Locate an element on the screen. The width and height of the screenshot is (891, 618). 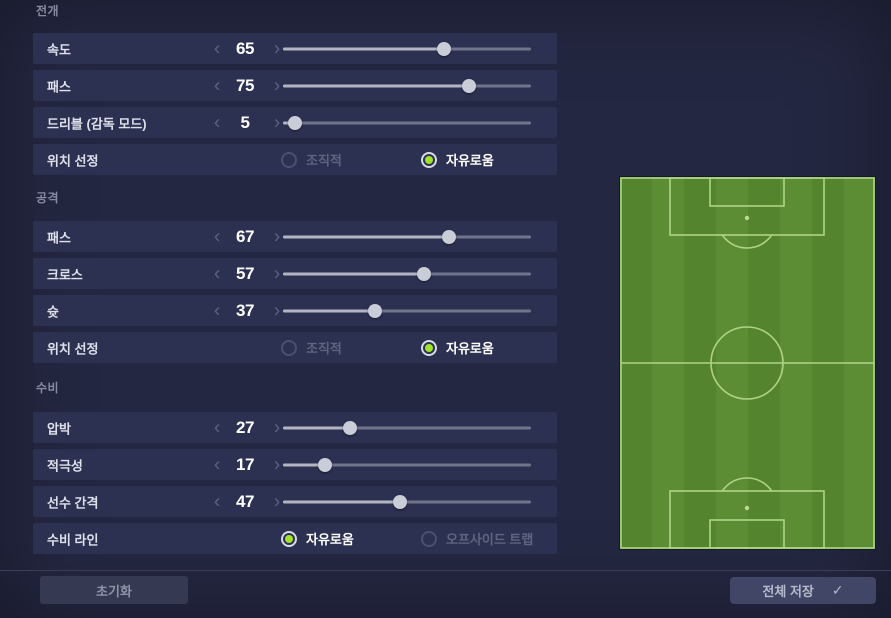
save-all-button: 전체 저장 ✓ is located at coordinates (803, 590).